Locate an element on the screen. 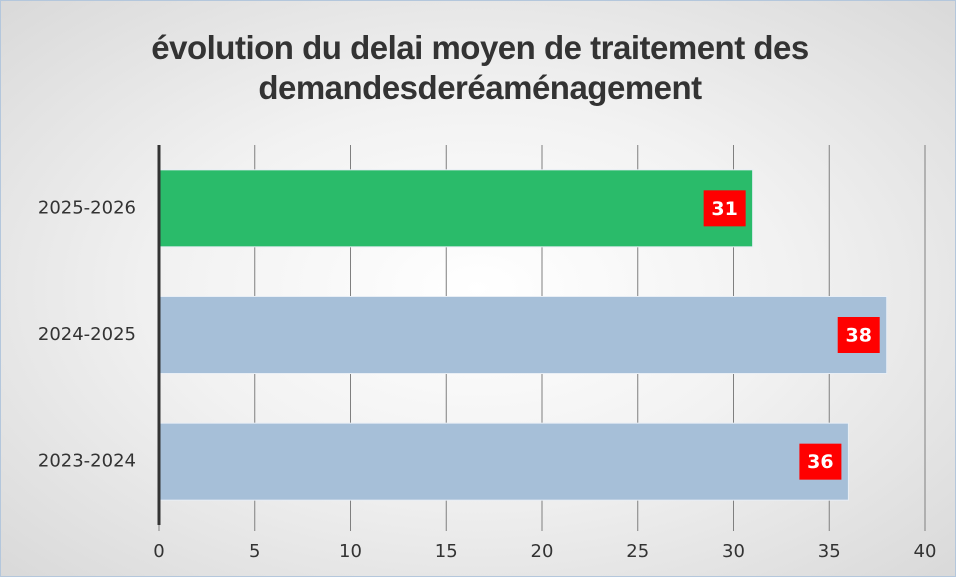 This screenshot has height=577, width=956. x-tick-label: 40 is located at coordinates (925, 551).